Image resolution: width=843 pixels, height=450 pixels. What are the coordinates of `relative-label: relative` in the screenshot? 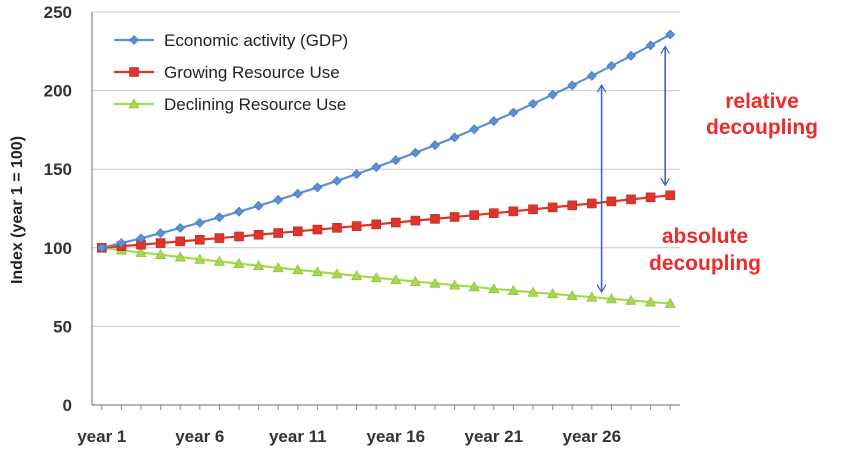 It's located at (762, 101).